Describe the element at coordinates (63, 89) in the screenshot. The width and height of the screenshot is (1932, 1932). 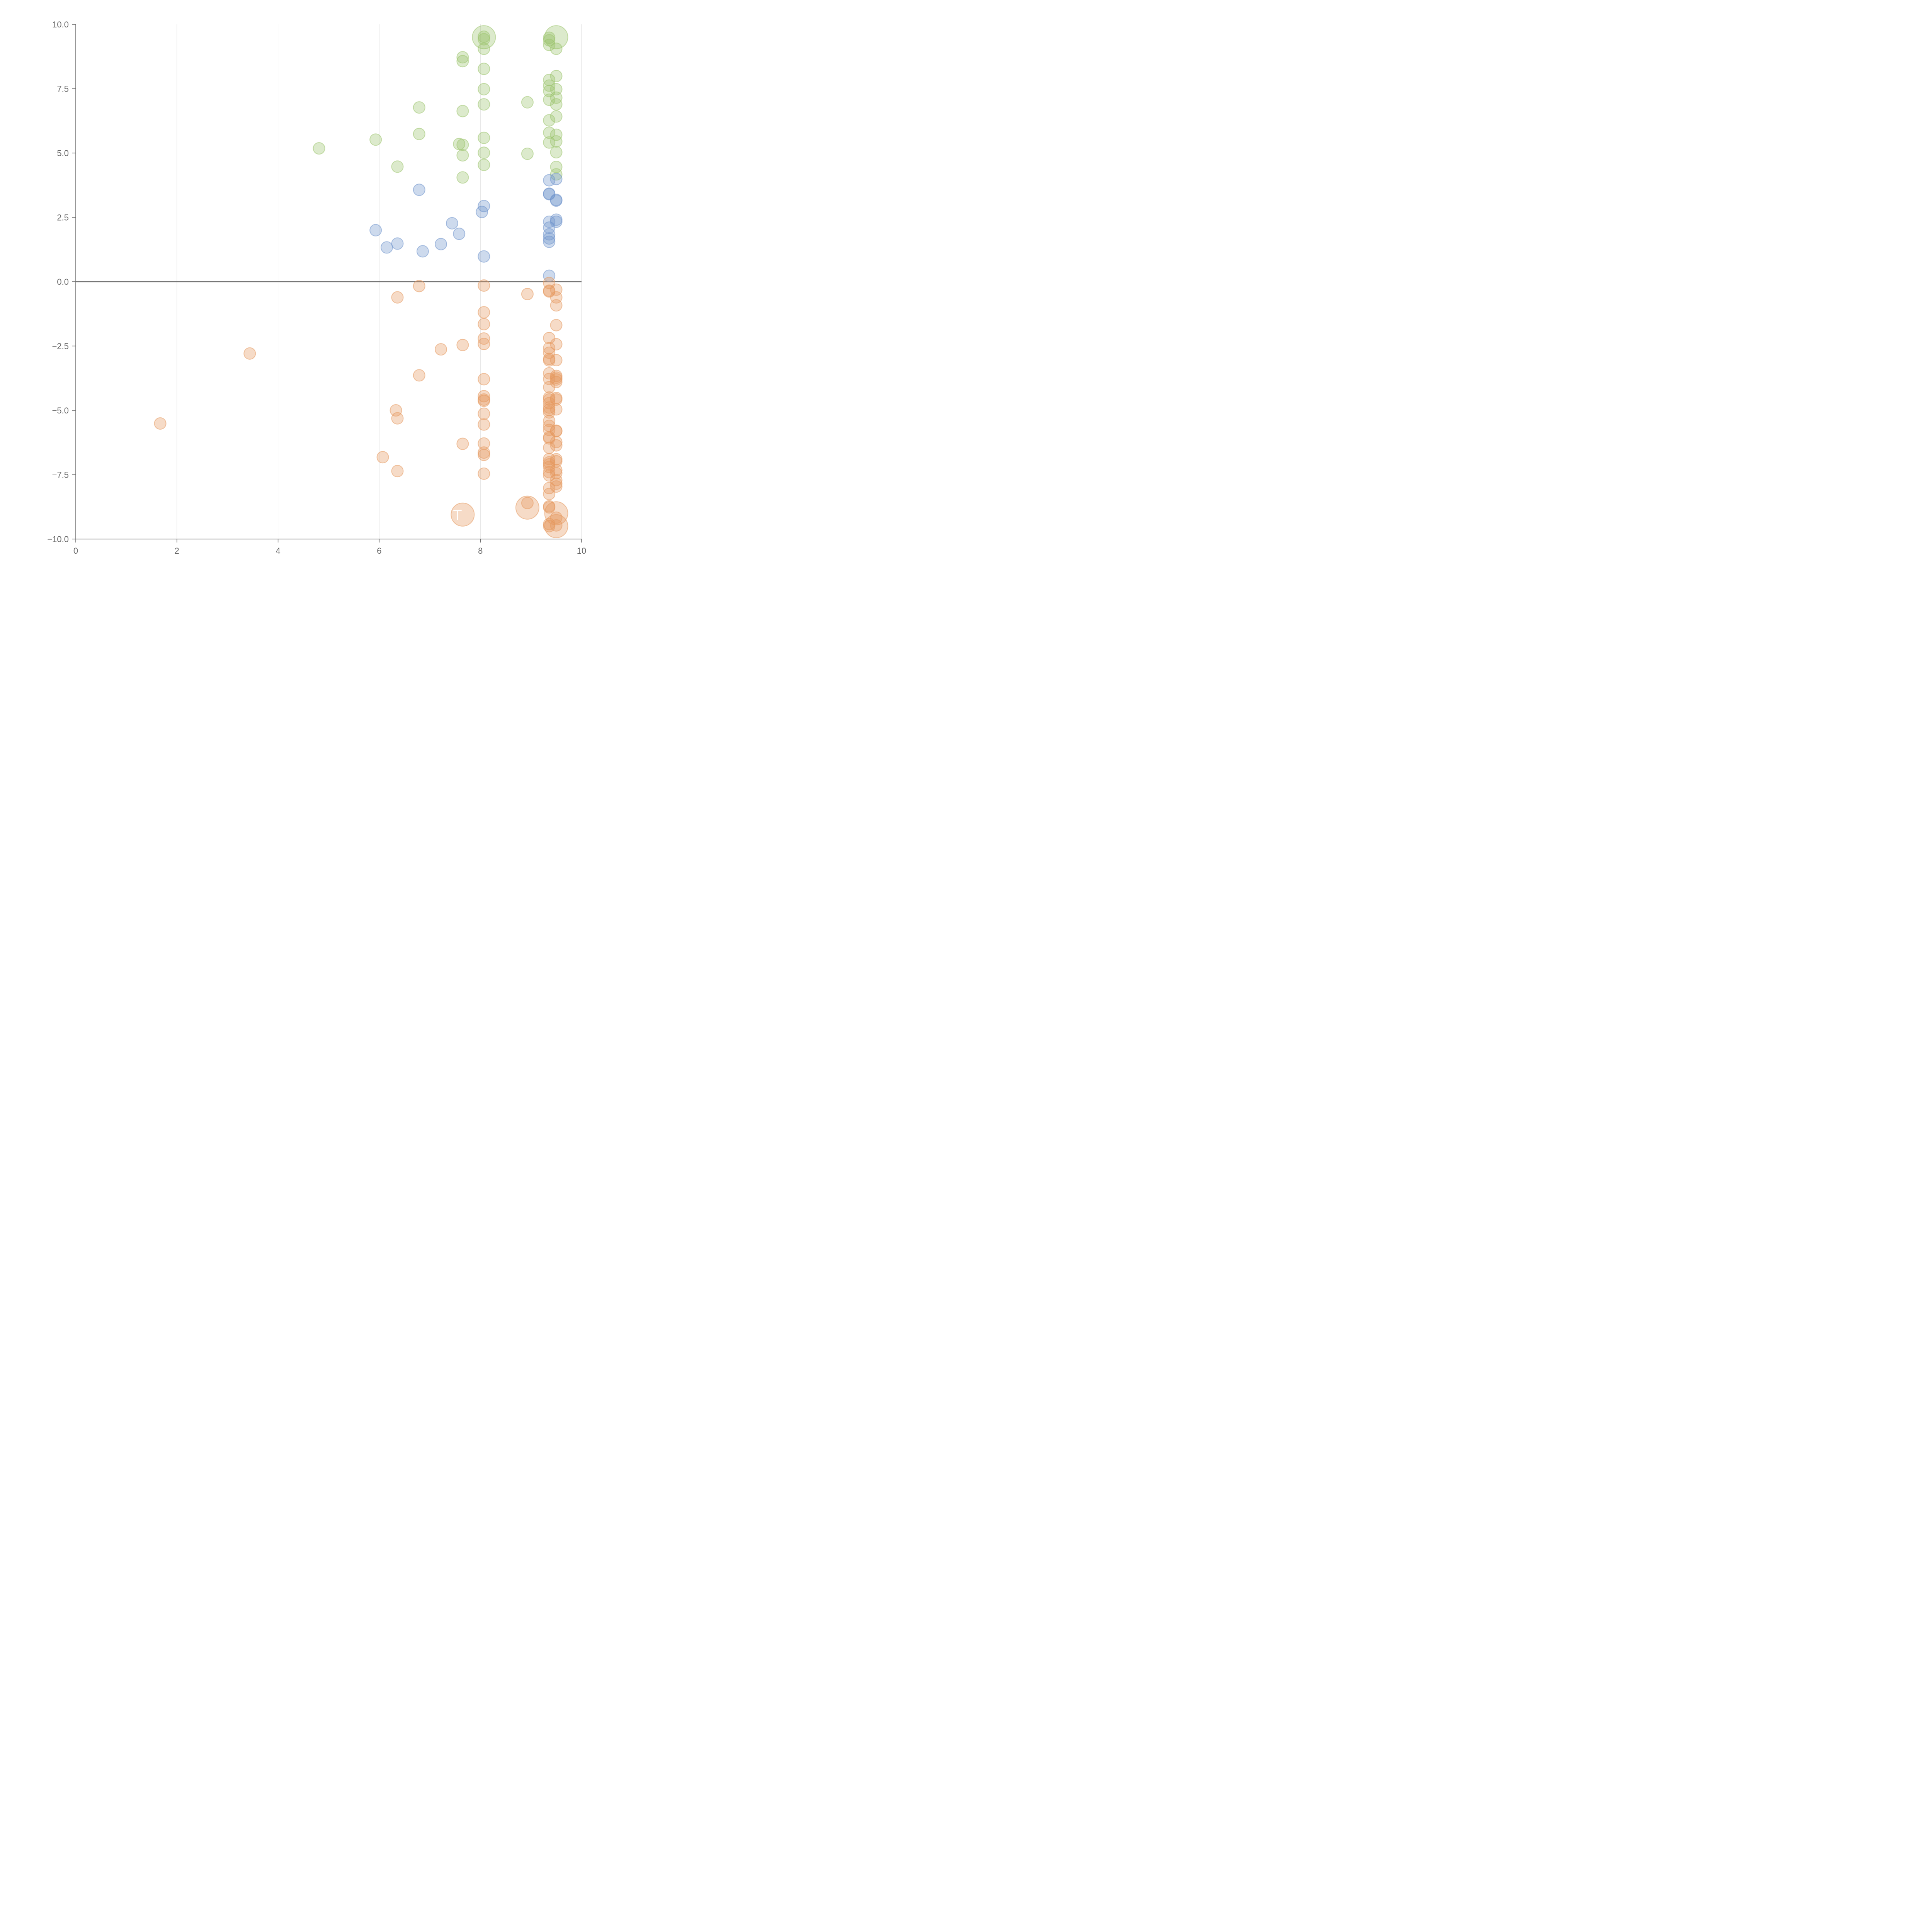
I see `y-tick-label-7: 7.5` at that location.